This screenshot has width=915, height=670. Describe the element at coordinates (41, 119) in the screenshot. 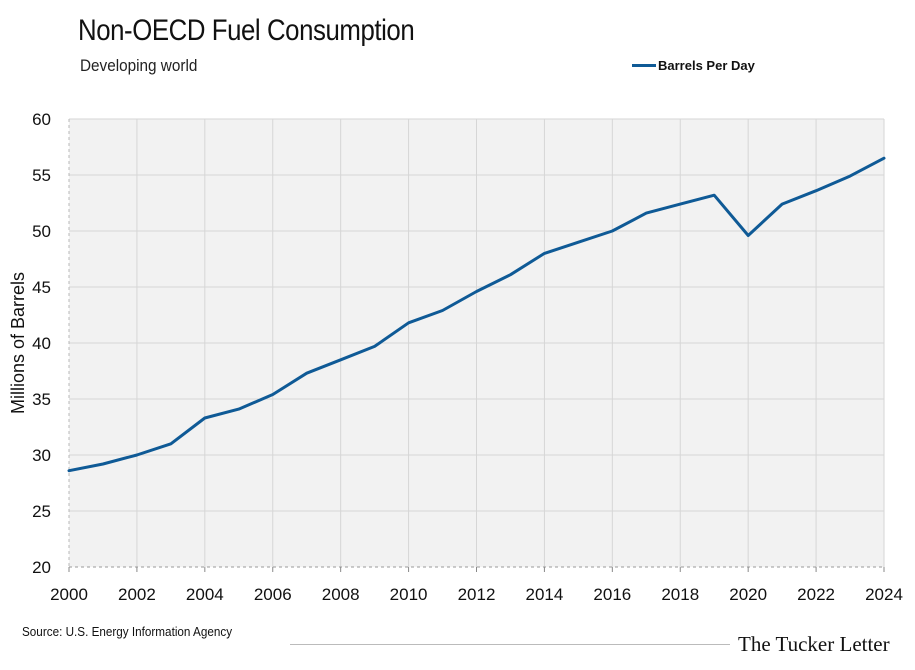

I see `y-tick-label: 60` at that location.